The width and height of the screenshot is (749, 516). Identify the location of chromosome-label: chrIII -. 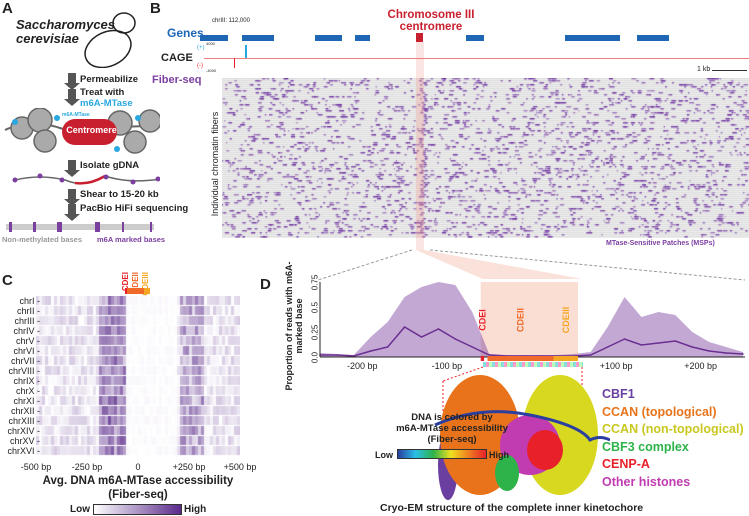
(27, 321).